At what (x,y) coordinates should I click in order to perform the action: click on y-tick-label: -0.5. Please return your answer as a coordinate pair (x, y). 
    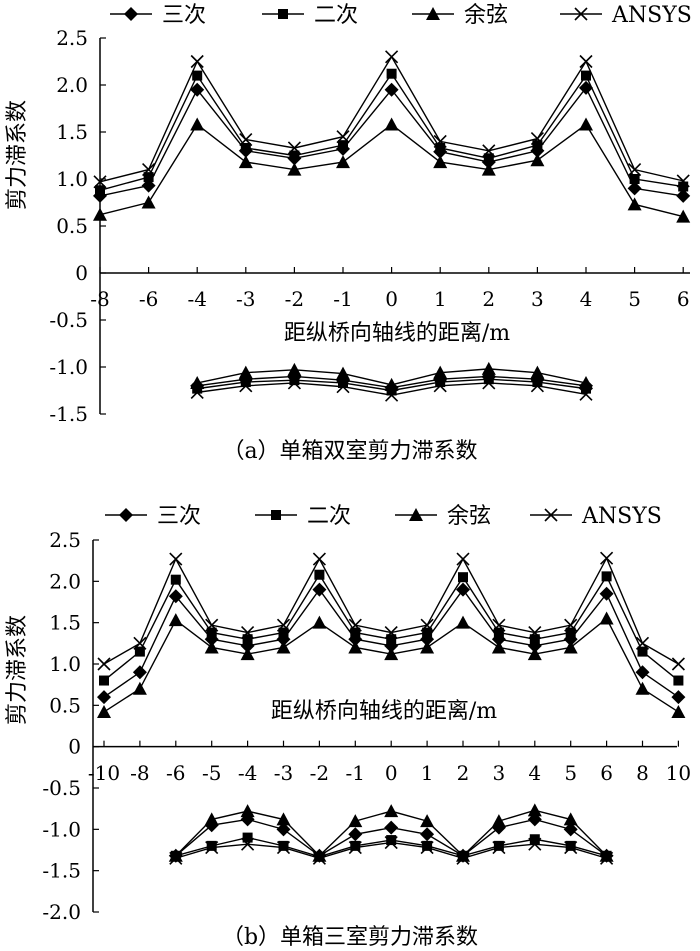
    Looking at the image, I should click on (61, 788).